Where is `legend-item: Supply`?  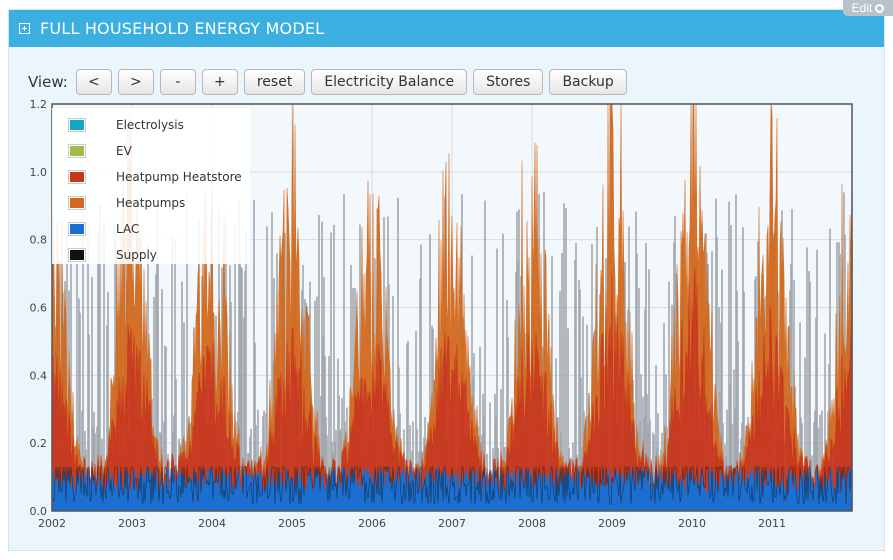 legend-item: Supply is located at coordinates (112, 255).